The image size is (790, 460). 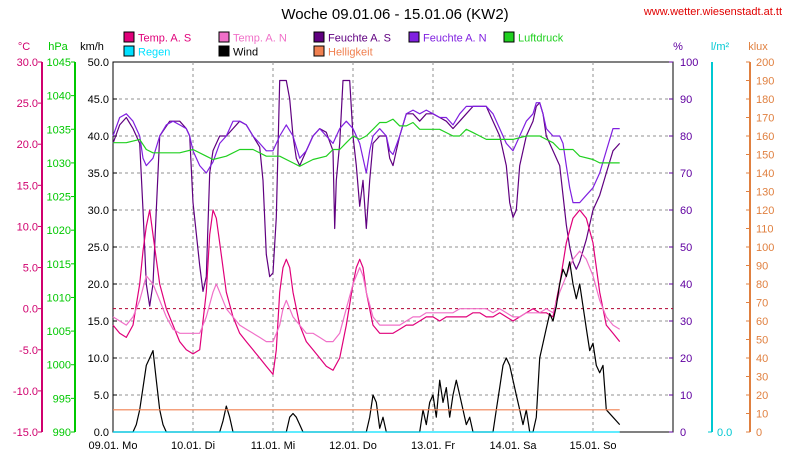 I want to click on humidity-tick-label: 0, so click(x=683, y=433).